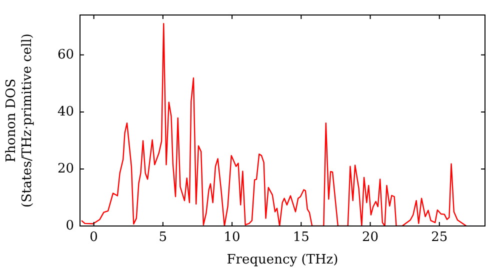  Describe the element at coordinates (163, 238) in the screenshot. I see `x-tick-label: 5` at that location.